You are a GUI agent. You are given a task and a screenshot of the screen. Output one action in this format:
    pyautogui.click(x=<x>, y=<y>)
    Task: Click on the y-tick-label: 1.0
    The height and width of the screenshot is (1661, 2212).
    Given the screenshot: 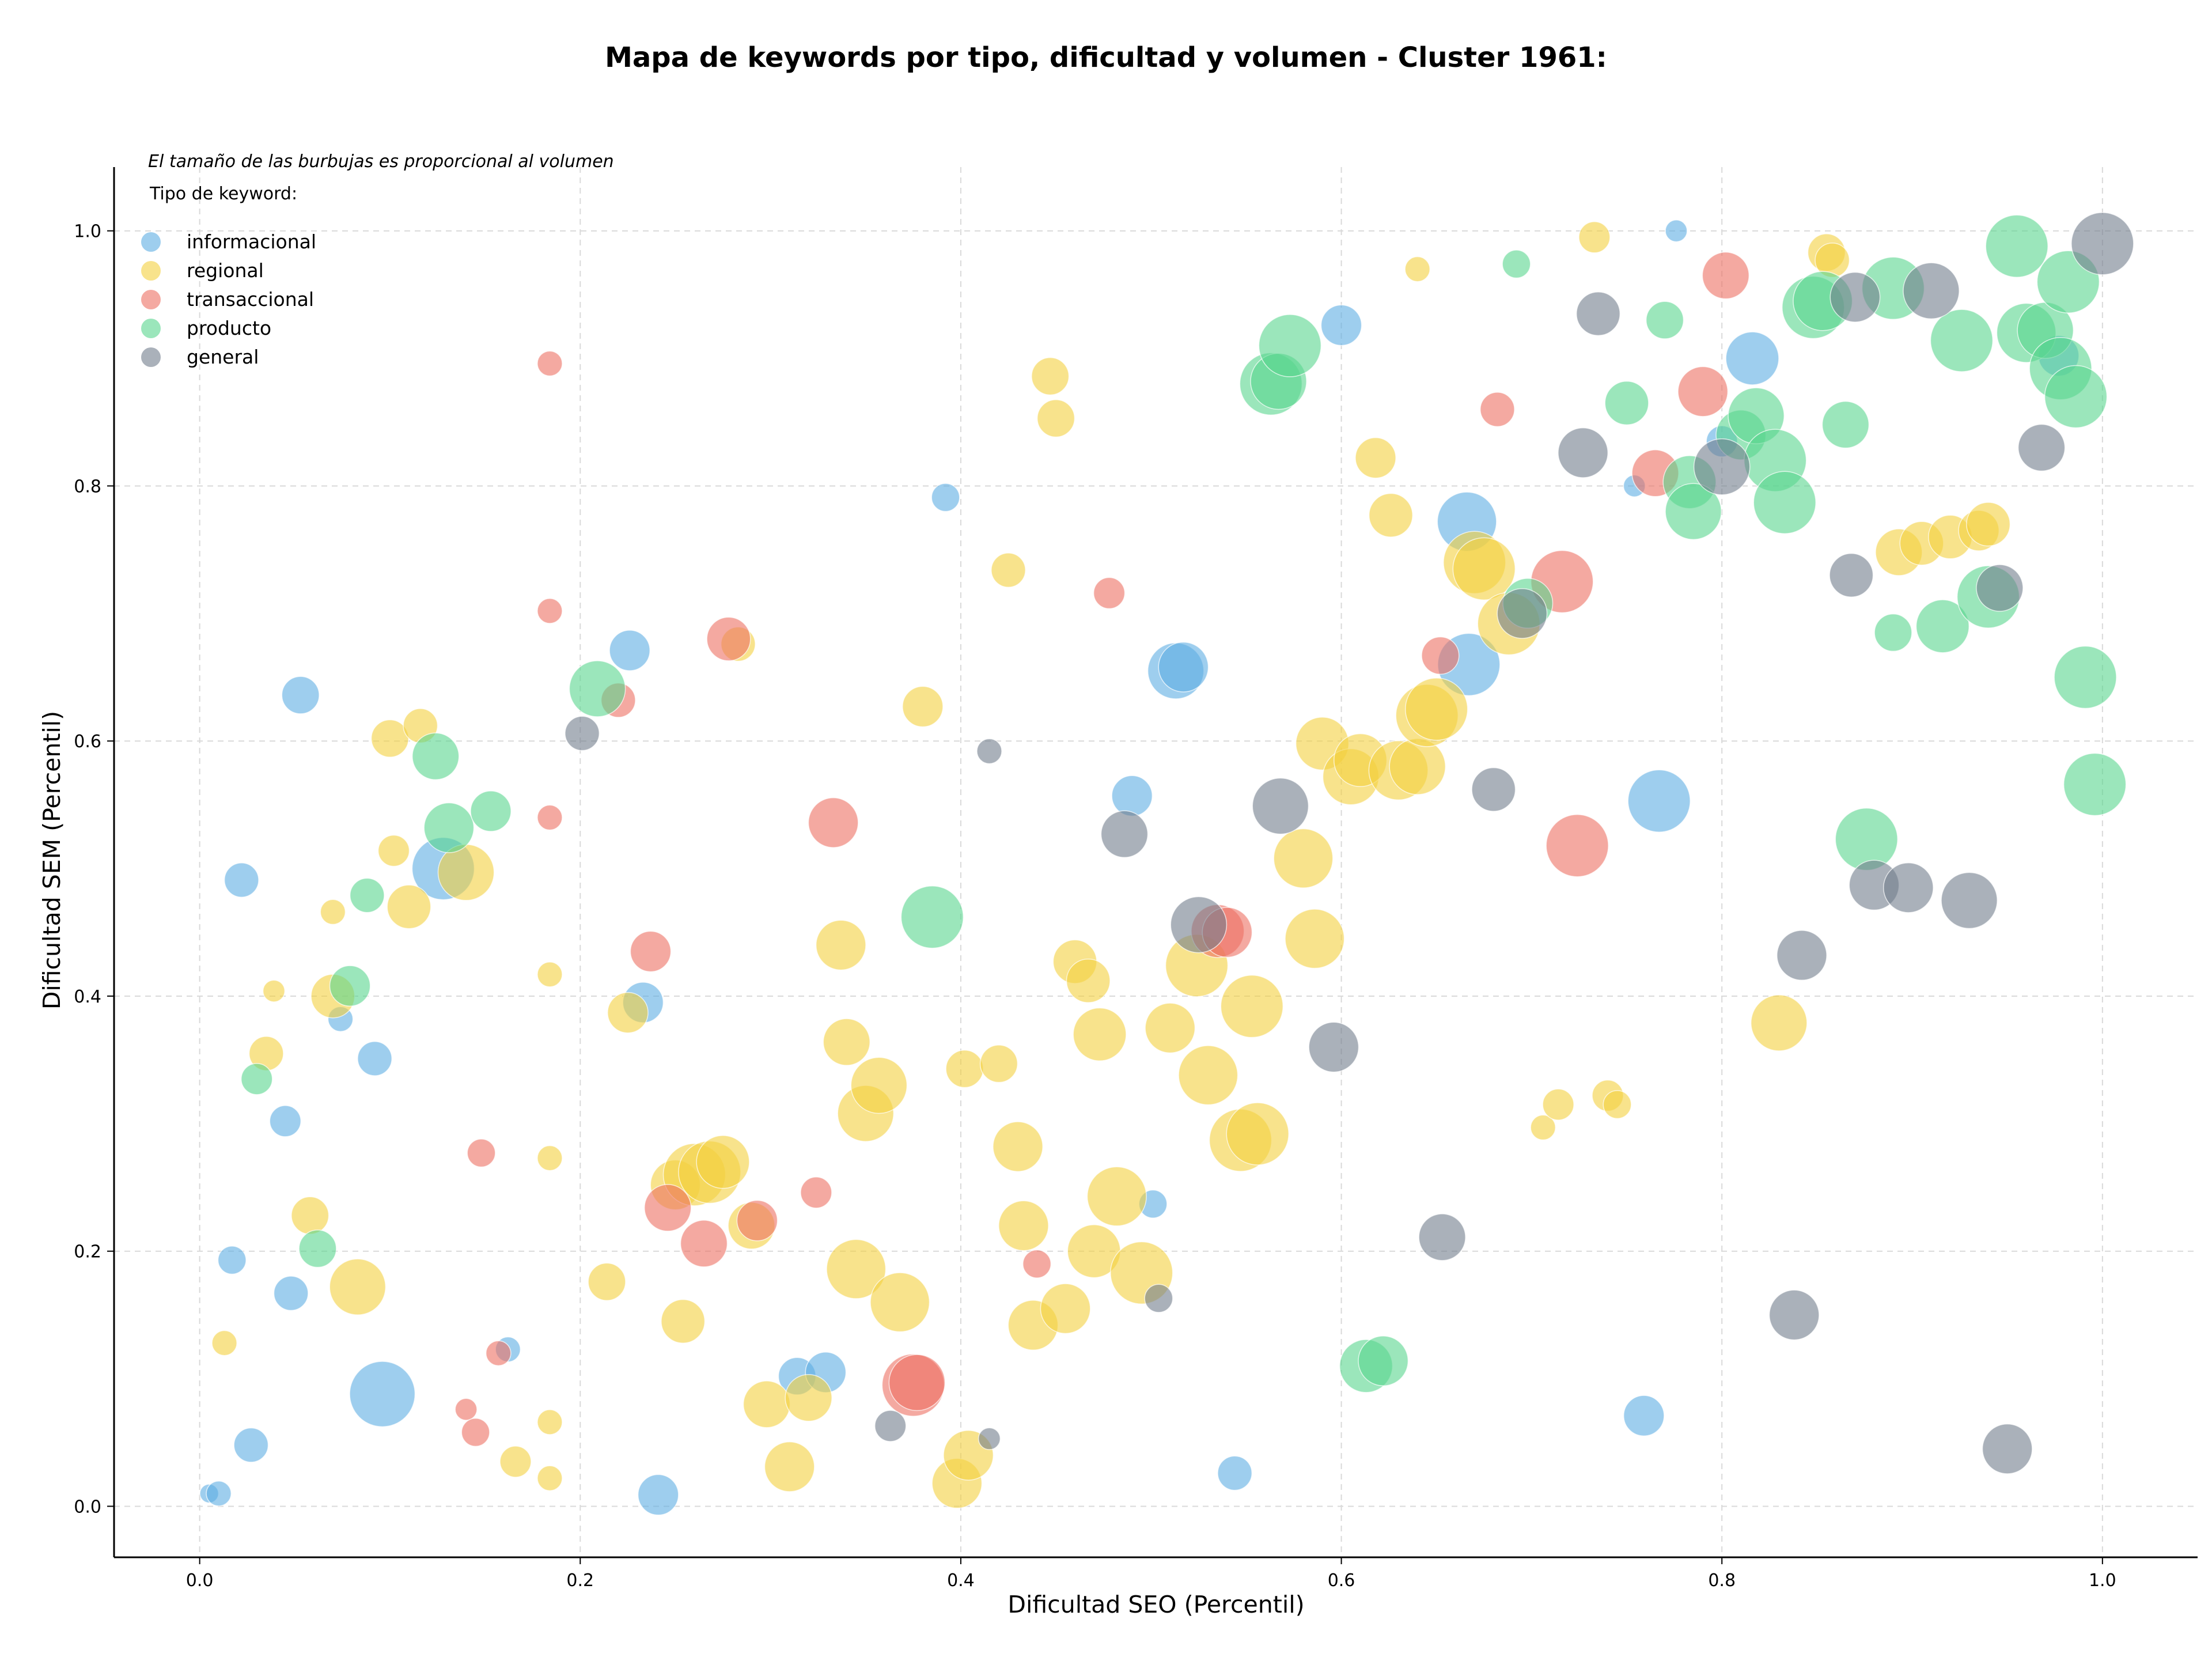 What is the action you would take?
    pyautogui.click(x=87, y=232)
    